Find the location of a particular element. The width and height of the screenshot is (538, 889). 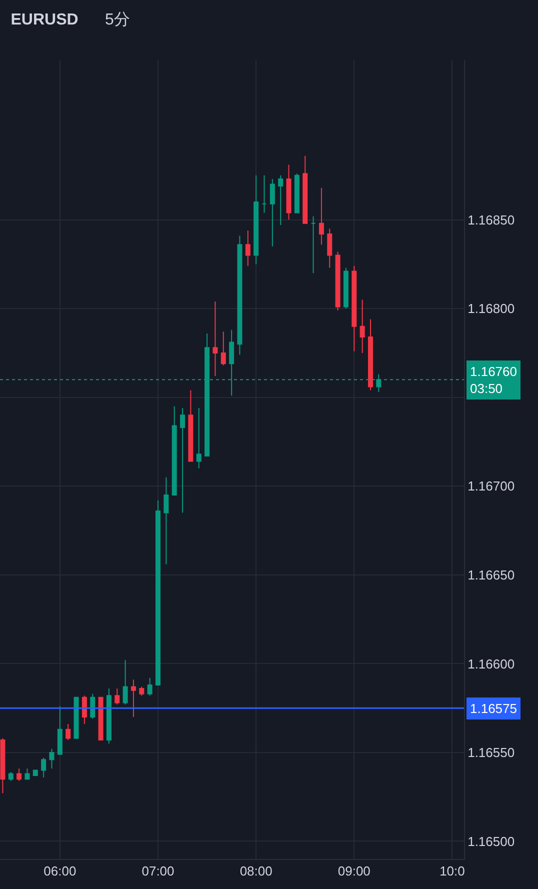

y-tick-label: 1.16650 is located at coordinates (491, 574).